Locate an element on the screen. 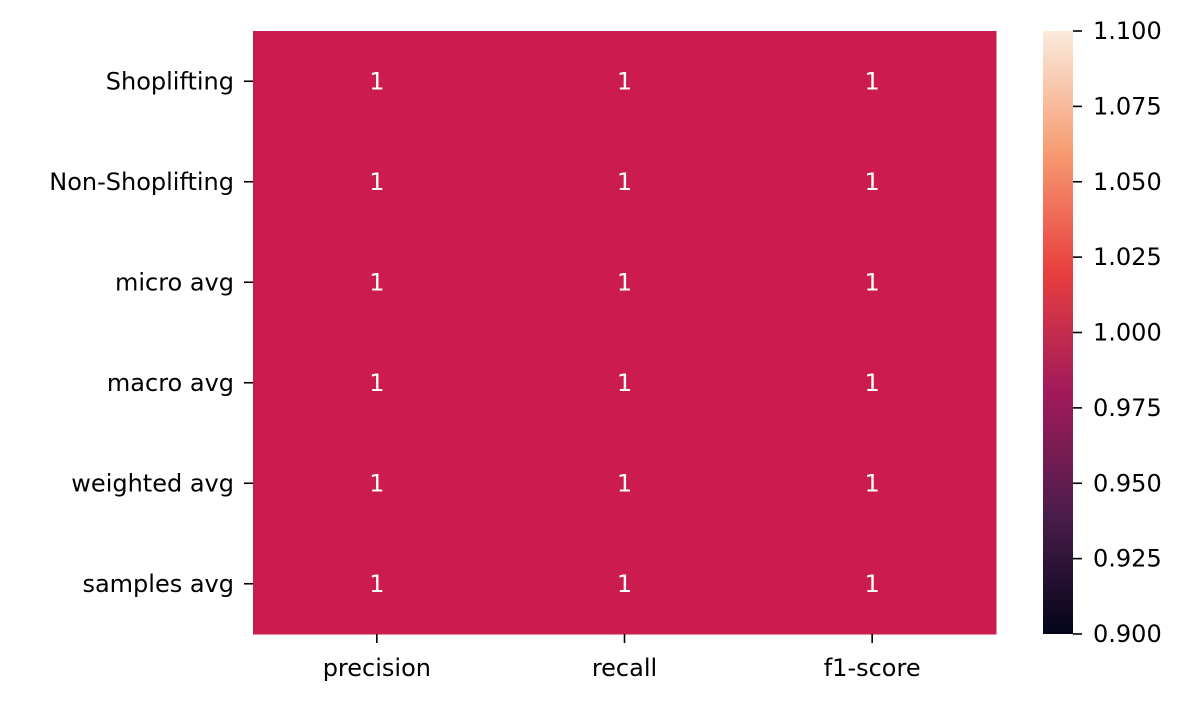  colorbar-tick-label: 1.000 is located at coordinates (1127, 333).